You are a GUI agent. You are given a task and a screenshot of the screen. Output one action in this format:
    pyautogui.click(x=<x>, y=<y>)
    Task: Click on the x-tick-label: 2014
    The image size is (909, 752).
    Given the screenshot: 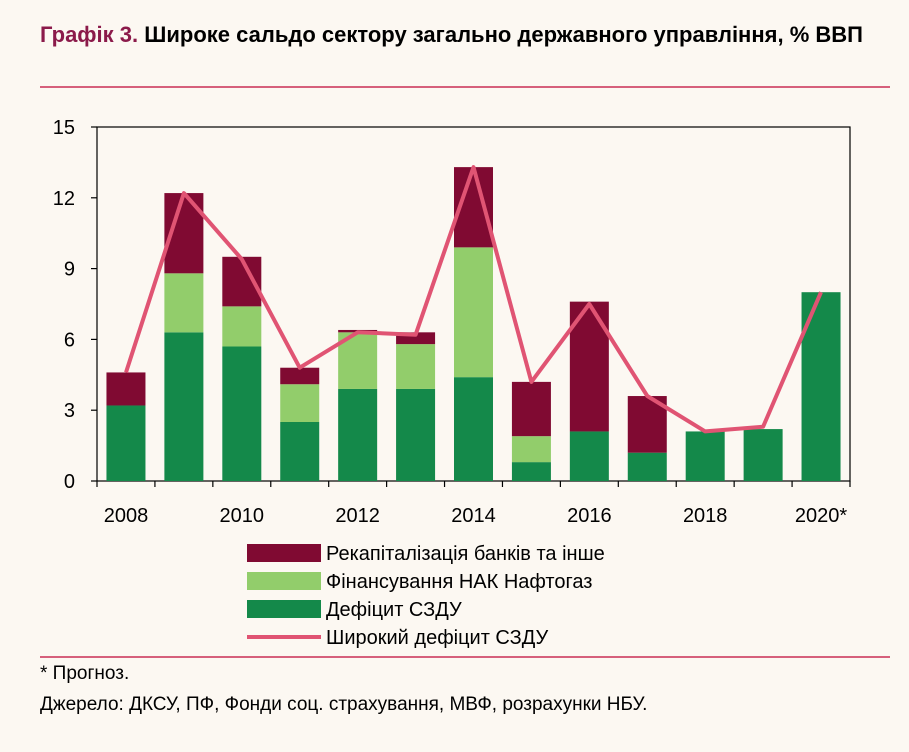 What is the action you would take?
    pyautogui.click(x=473, y=516)
    